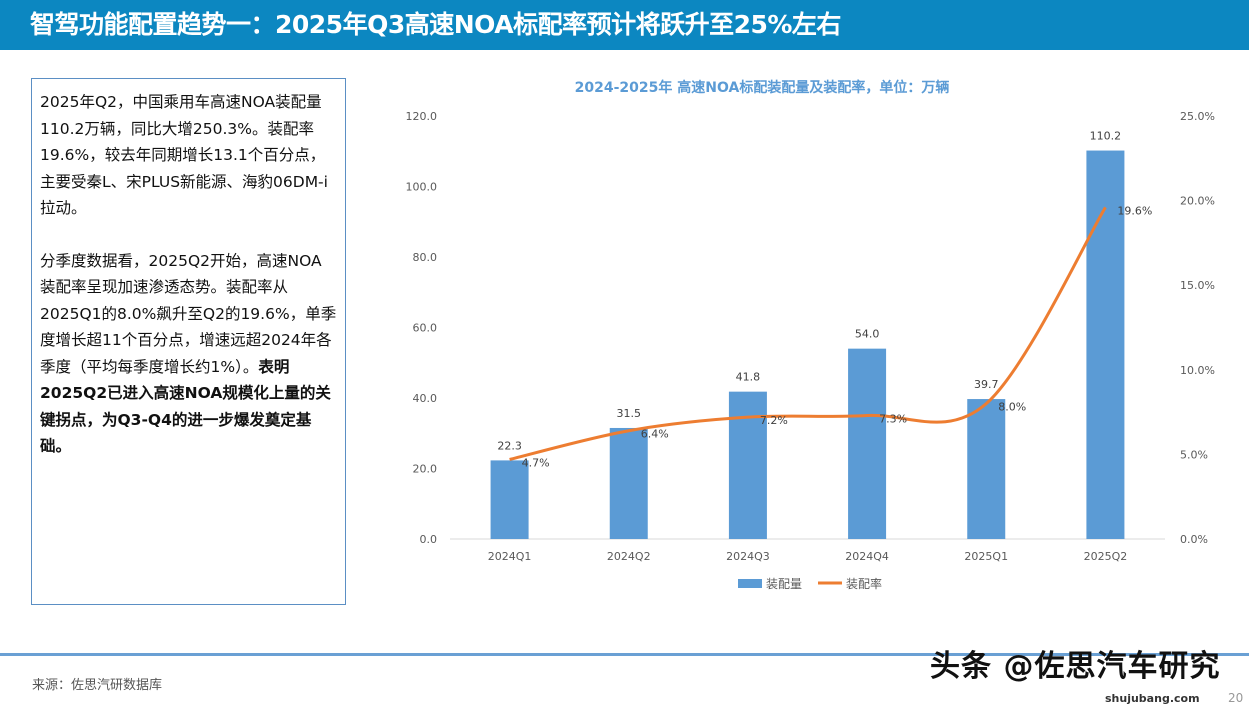 Image resolution: width=1249 pixels, height=708 pixels. I want to click on bar-label: 54.0, so click(867, 334).